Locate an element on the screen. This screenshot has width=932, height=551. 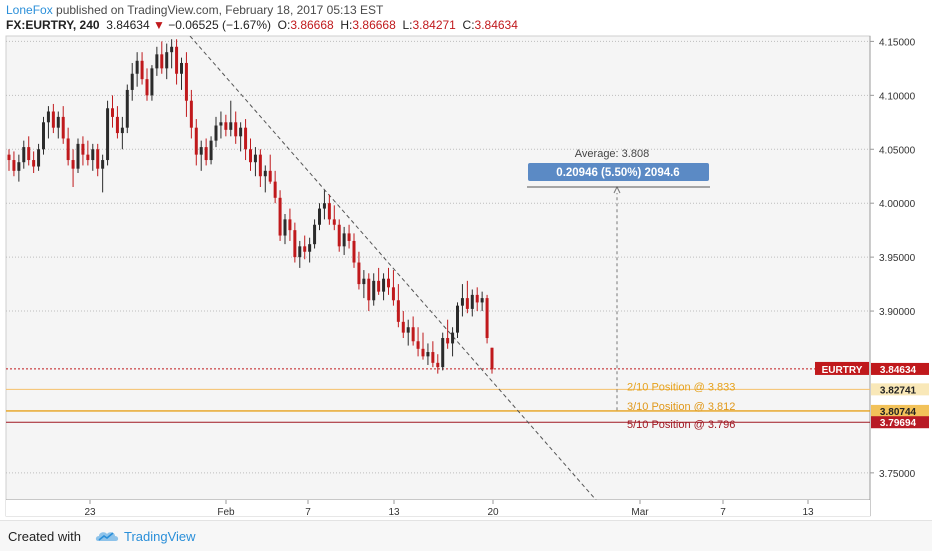
price-badge-last is located at coordinates (900, 368).